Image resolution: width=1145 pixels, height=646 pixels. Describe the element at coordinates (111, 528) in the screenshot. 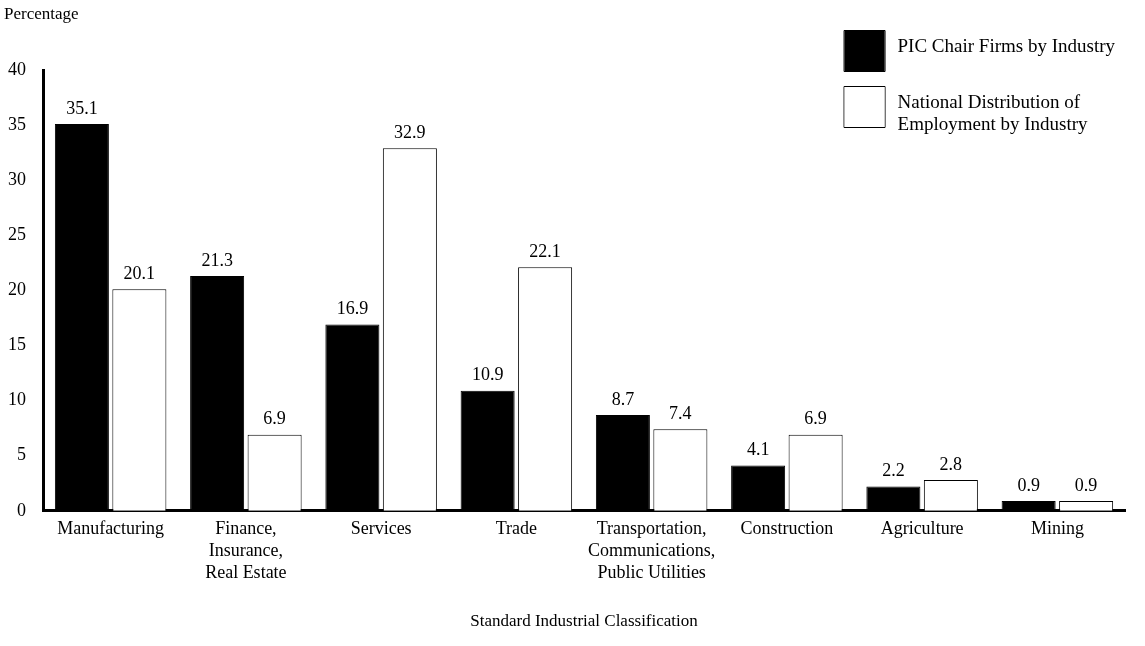

I see `x-tick-label: Manufacturing` at that location.